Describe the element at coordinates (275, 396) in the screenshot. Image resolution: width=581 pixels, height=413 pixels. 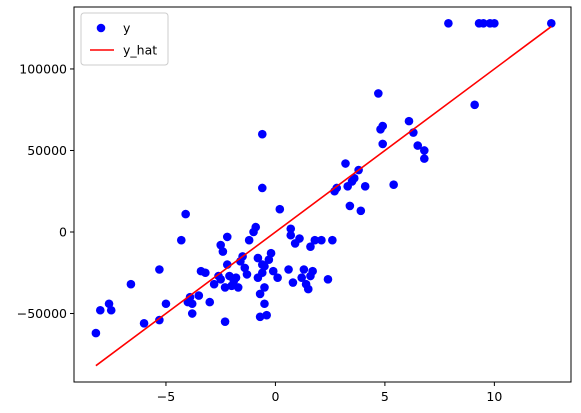
I see `x-tick-label: 0` at that location.